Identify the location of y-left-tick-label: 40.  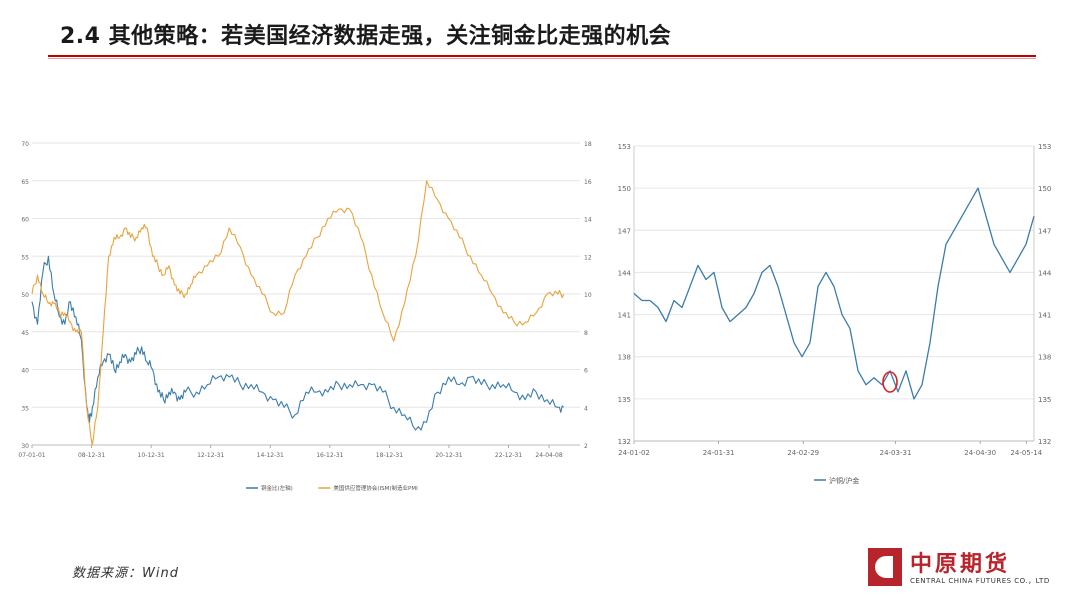
(25, 371).